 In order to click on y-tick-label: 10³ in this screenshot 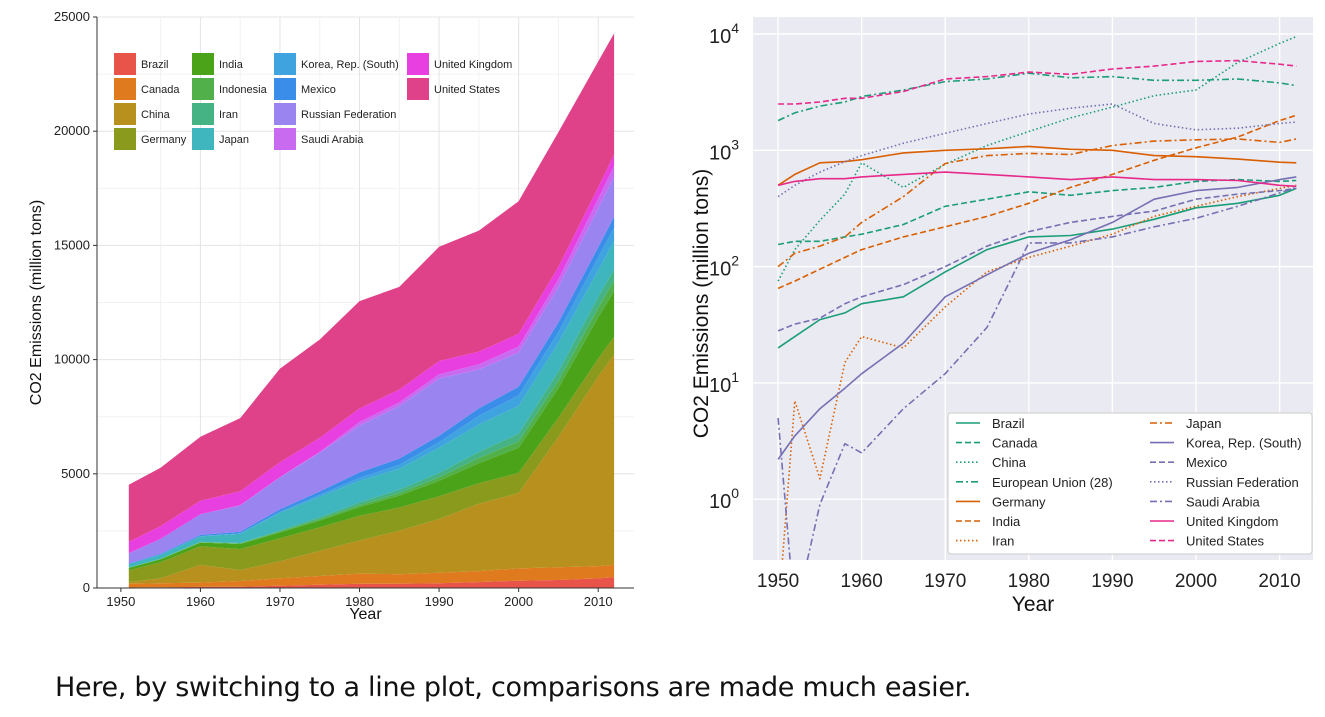, I will do `click(724, 150)`.